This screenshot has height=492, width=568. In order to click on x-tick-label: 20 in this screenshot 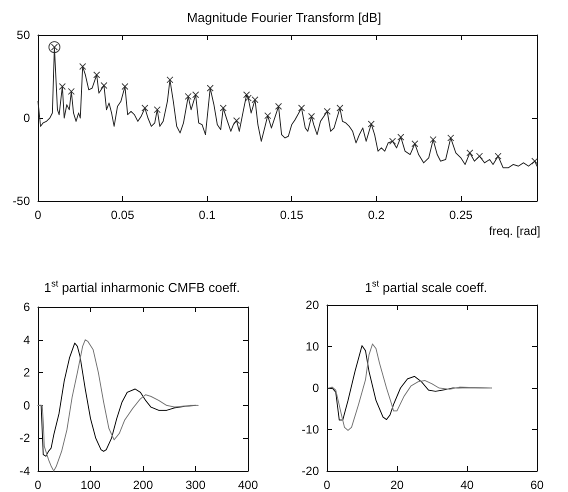, I will do `click(397, 485)`.